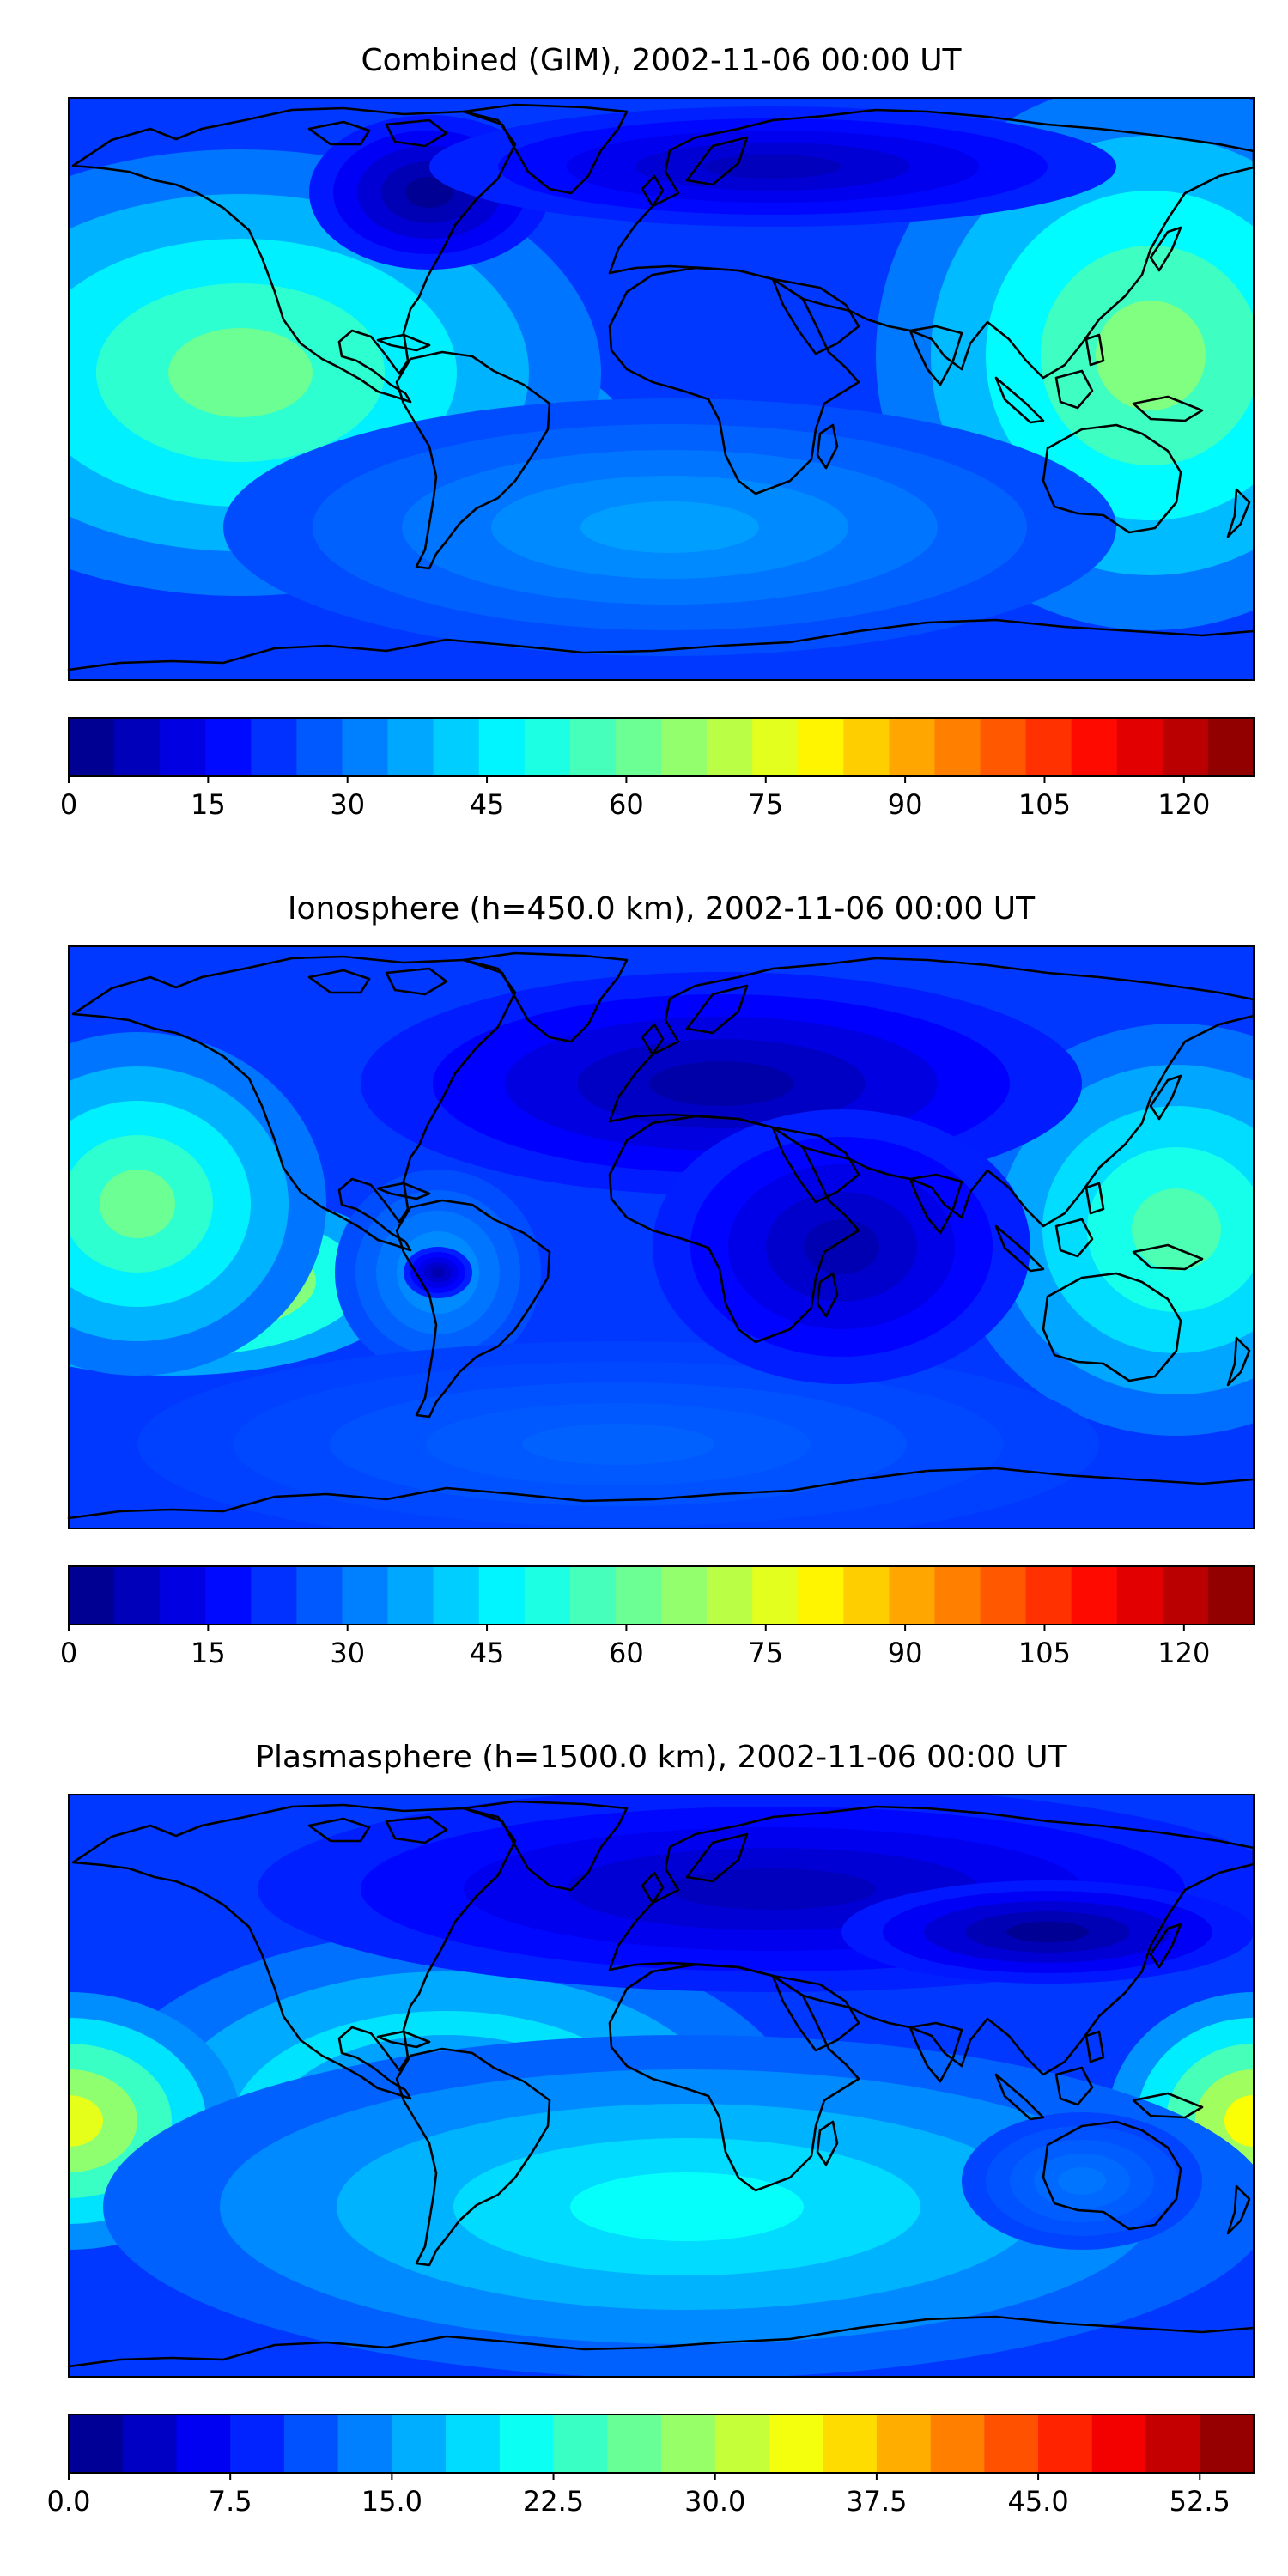 This screenshot has width=1288, height=2576. Describe the element at coordinates (1200, 2501) in the screenshot. I see `colorbar-tick-label: 52.5` at that location.